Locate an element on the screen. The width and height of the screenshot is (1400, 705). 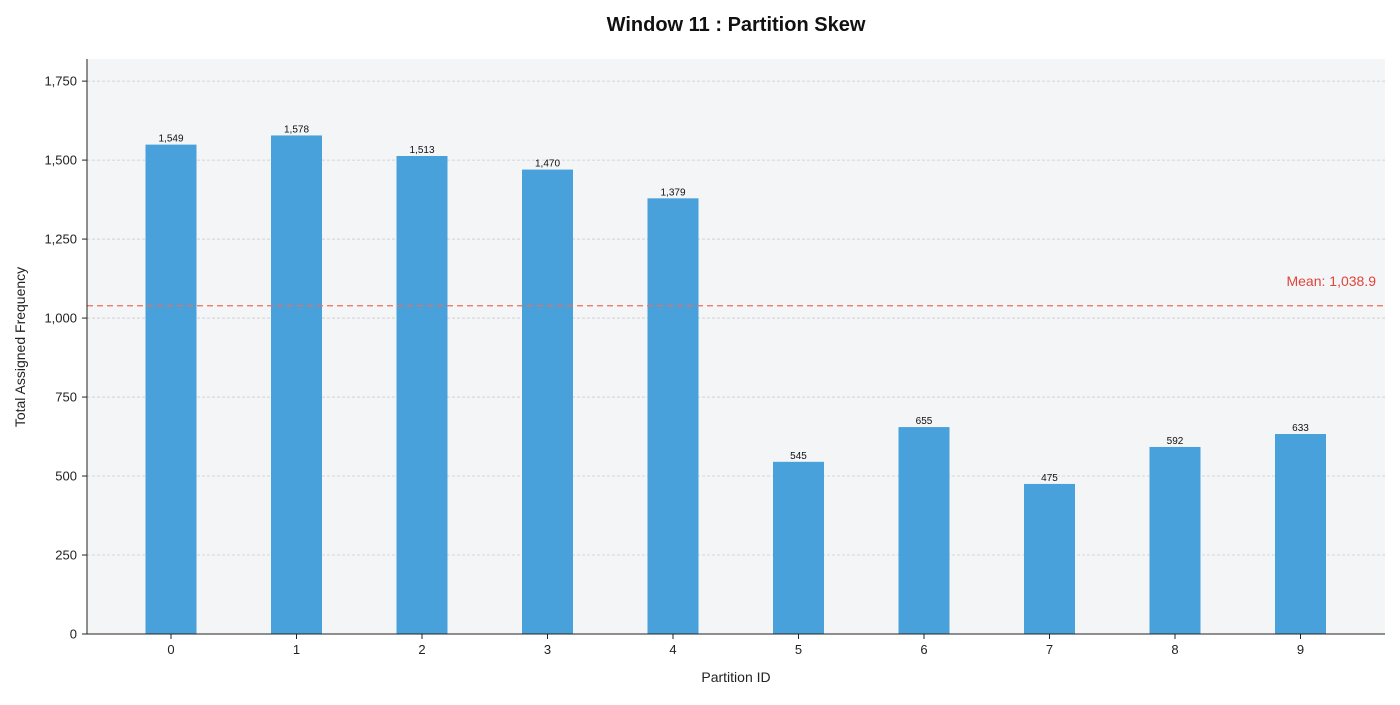
chart-title: Window 11 : Partition Skew is located at coordinates (736, 25).